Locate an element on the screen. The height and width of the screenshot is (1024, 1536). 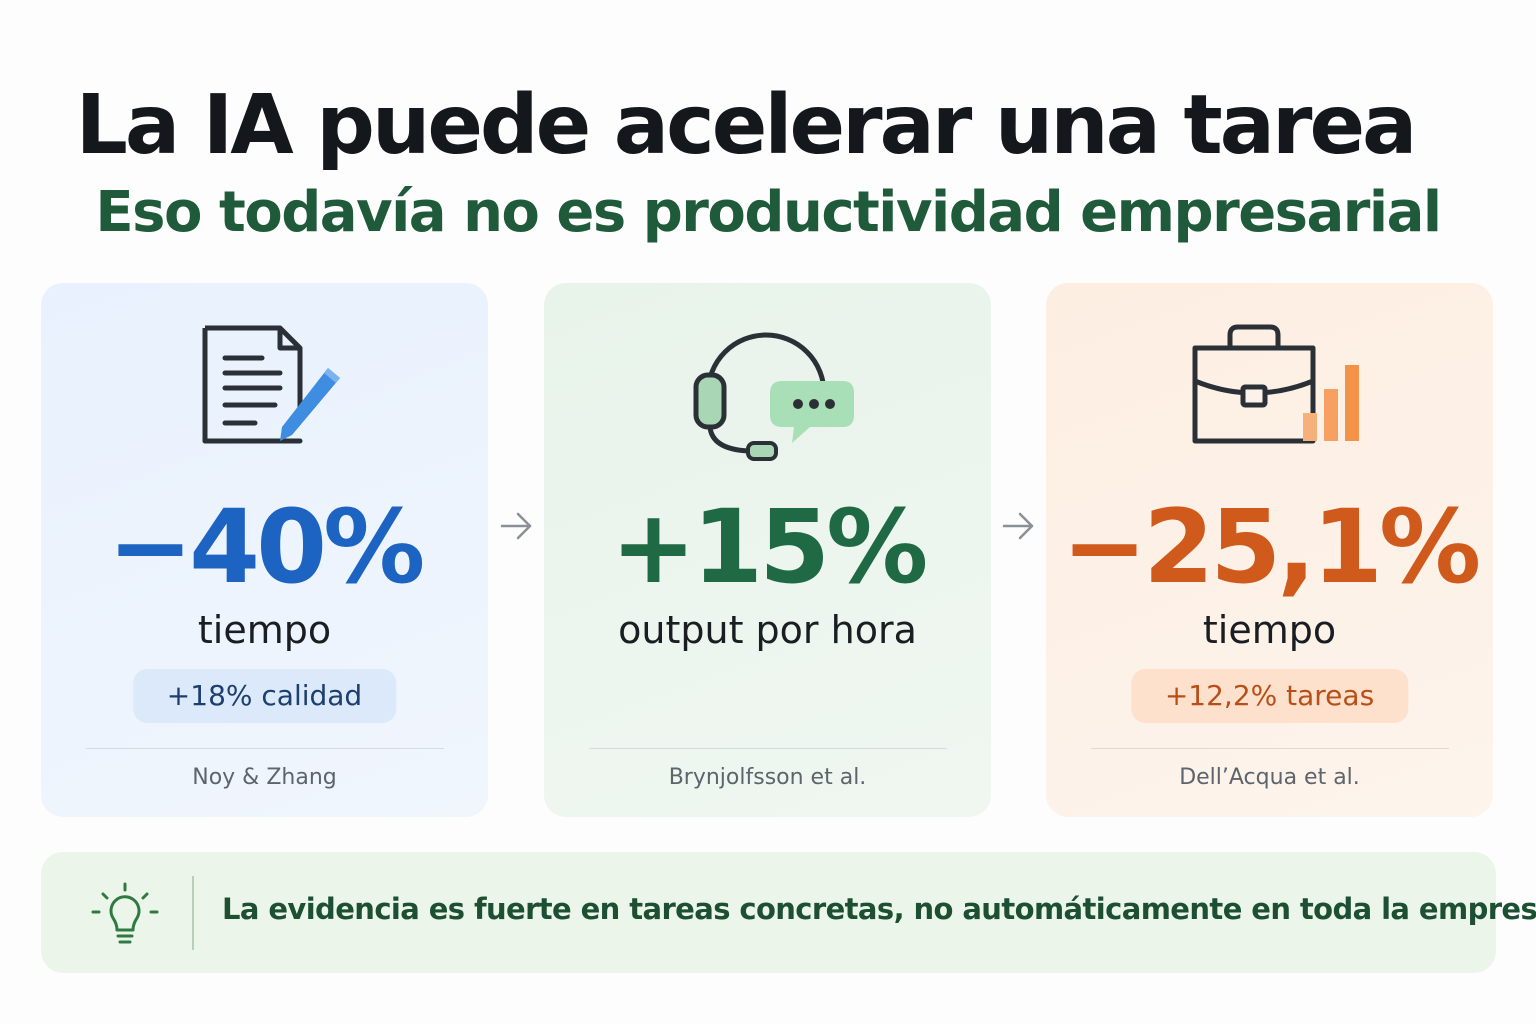
stat-value: −25,1% is located at coordinates (1271, 547).